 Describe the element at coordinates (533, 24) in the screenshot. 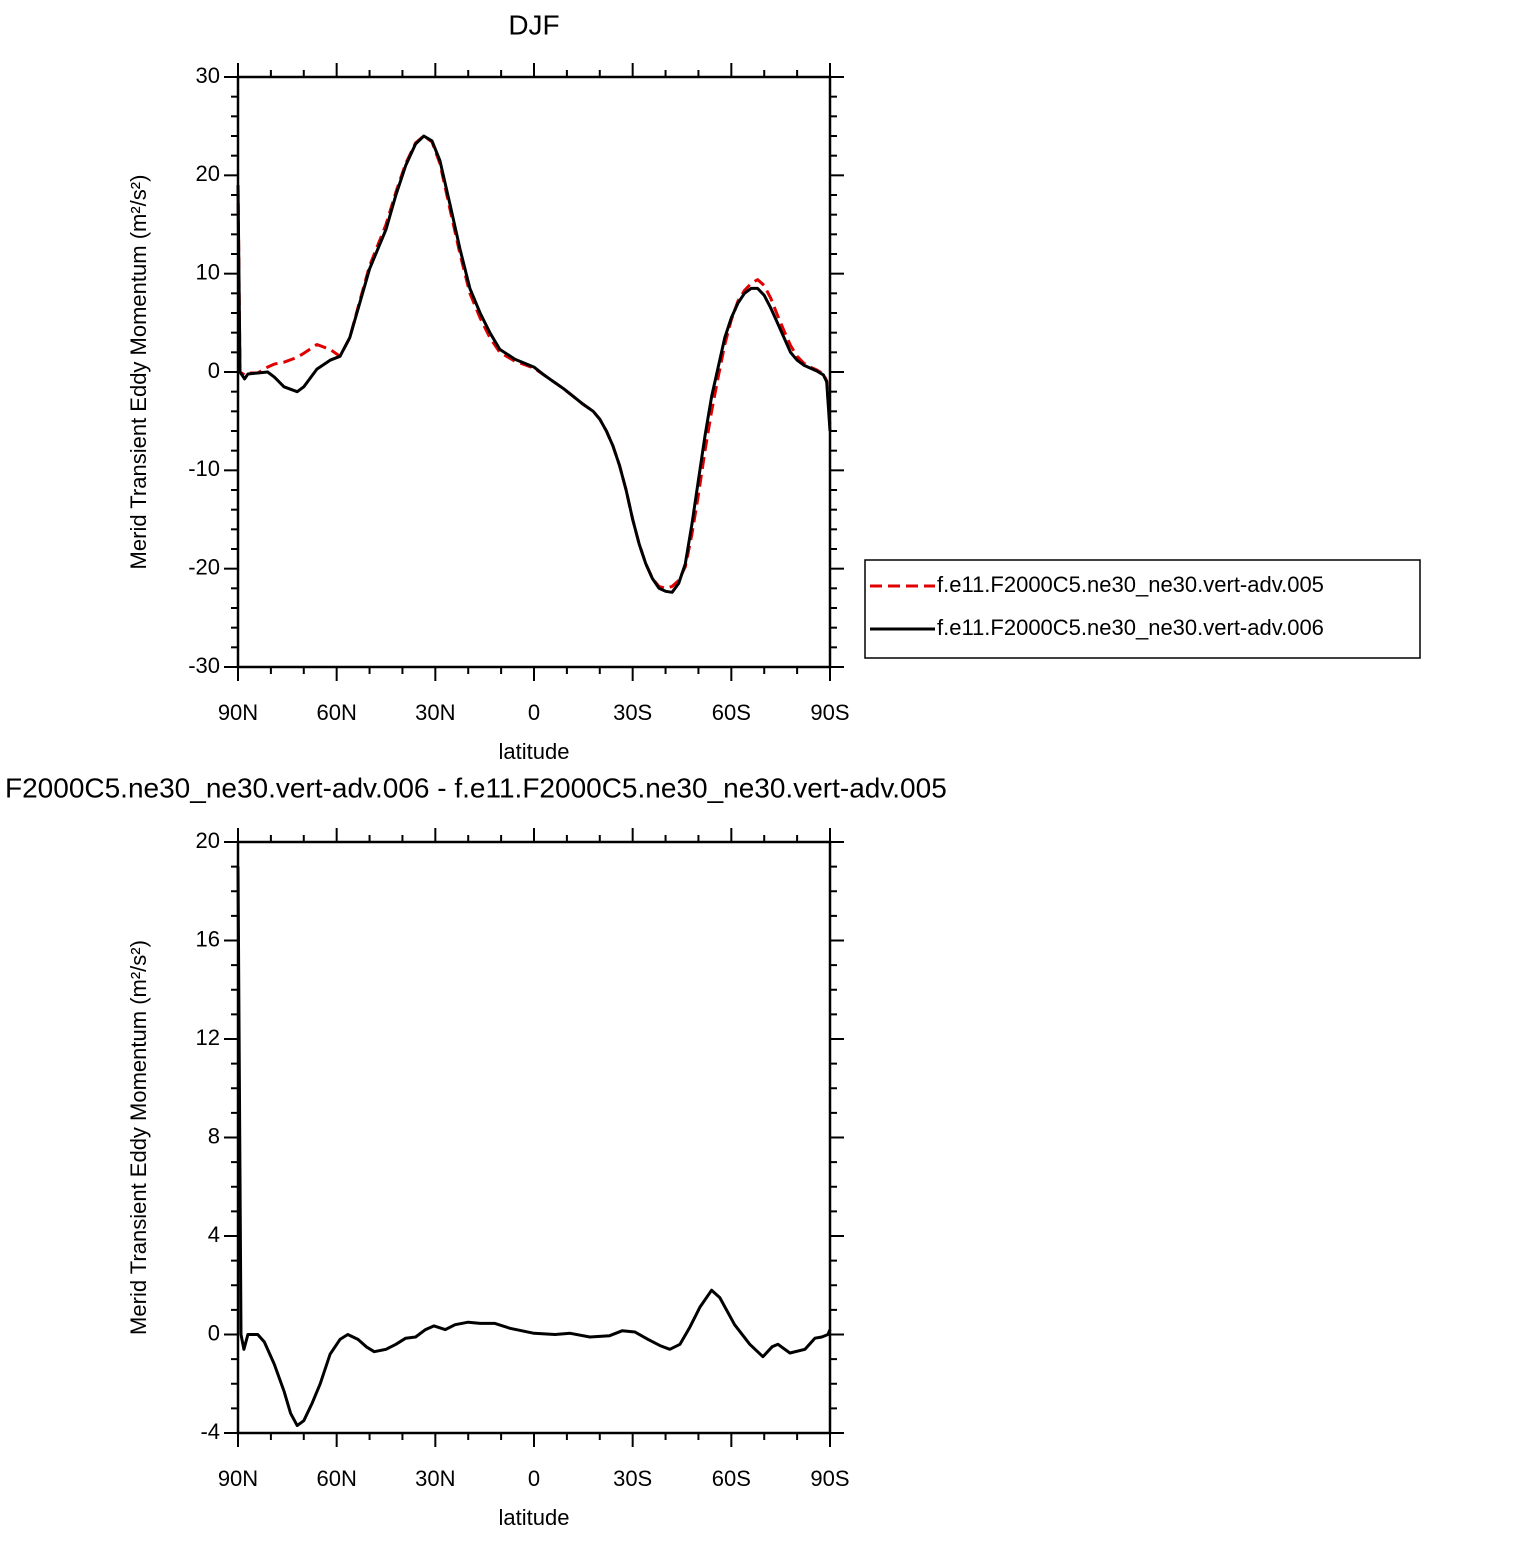

I see `chart-title: DJF` at that location.